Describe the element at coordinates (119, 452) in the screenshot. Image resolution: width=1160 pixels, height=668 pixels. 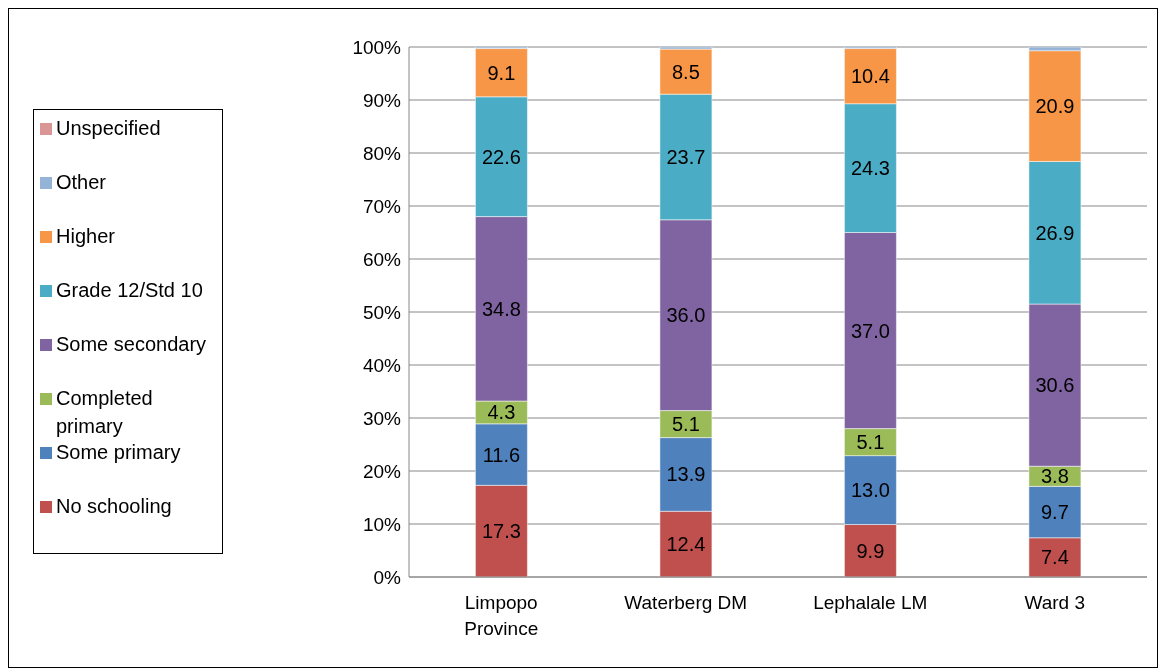
I see `legend-label: Some primary` at that location.